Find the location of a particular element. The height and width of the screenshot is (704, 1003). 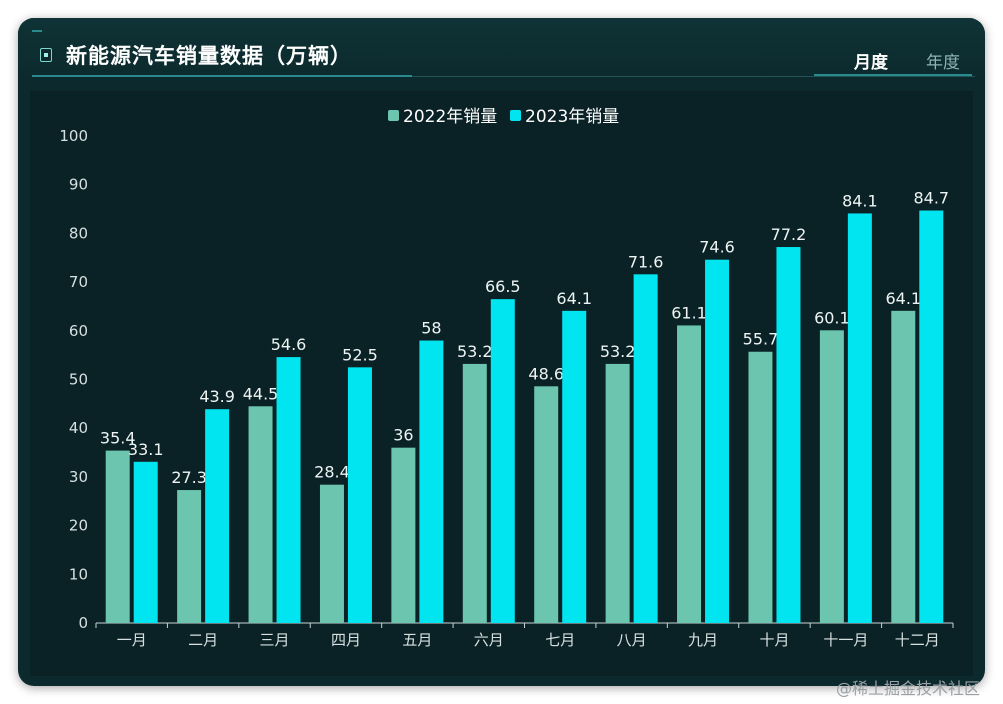

data-label: 35.4 is located at coordinates (118, 438).